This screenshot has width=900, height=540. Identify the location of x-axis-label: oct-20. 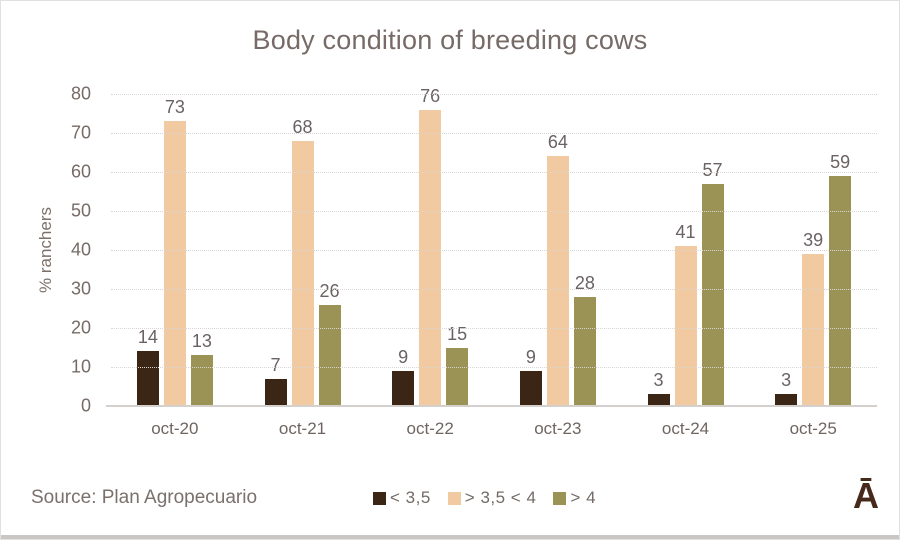
(175, 428).